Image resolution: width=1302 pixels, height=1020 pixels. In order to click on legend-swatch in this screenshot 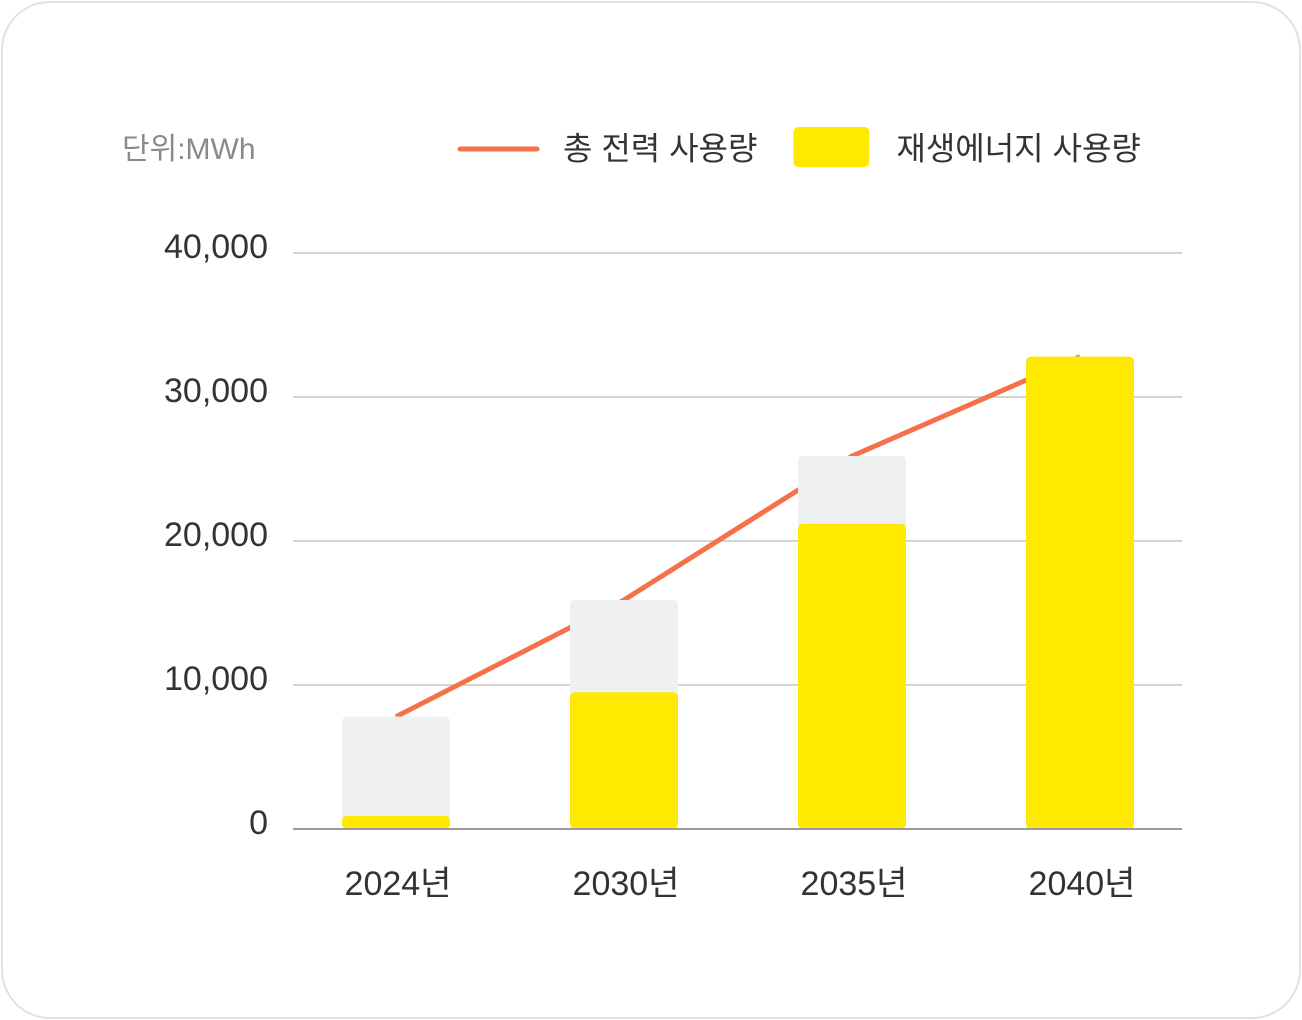, I will do `click(831, 147)`.